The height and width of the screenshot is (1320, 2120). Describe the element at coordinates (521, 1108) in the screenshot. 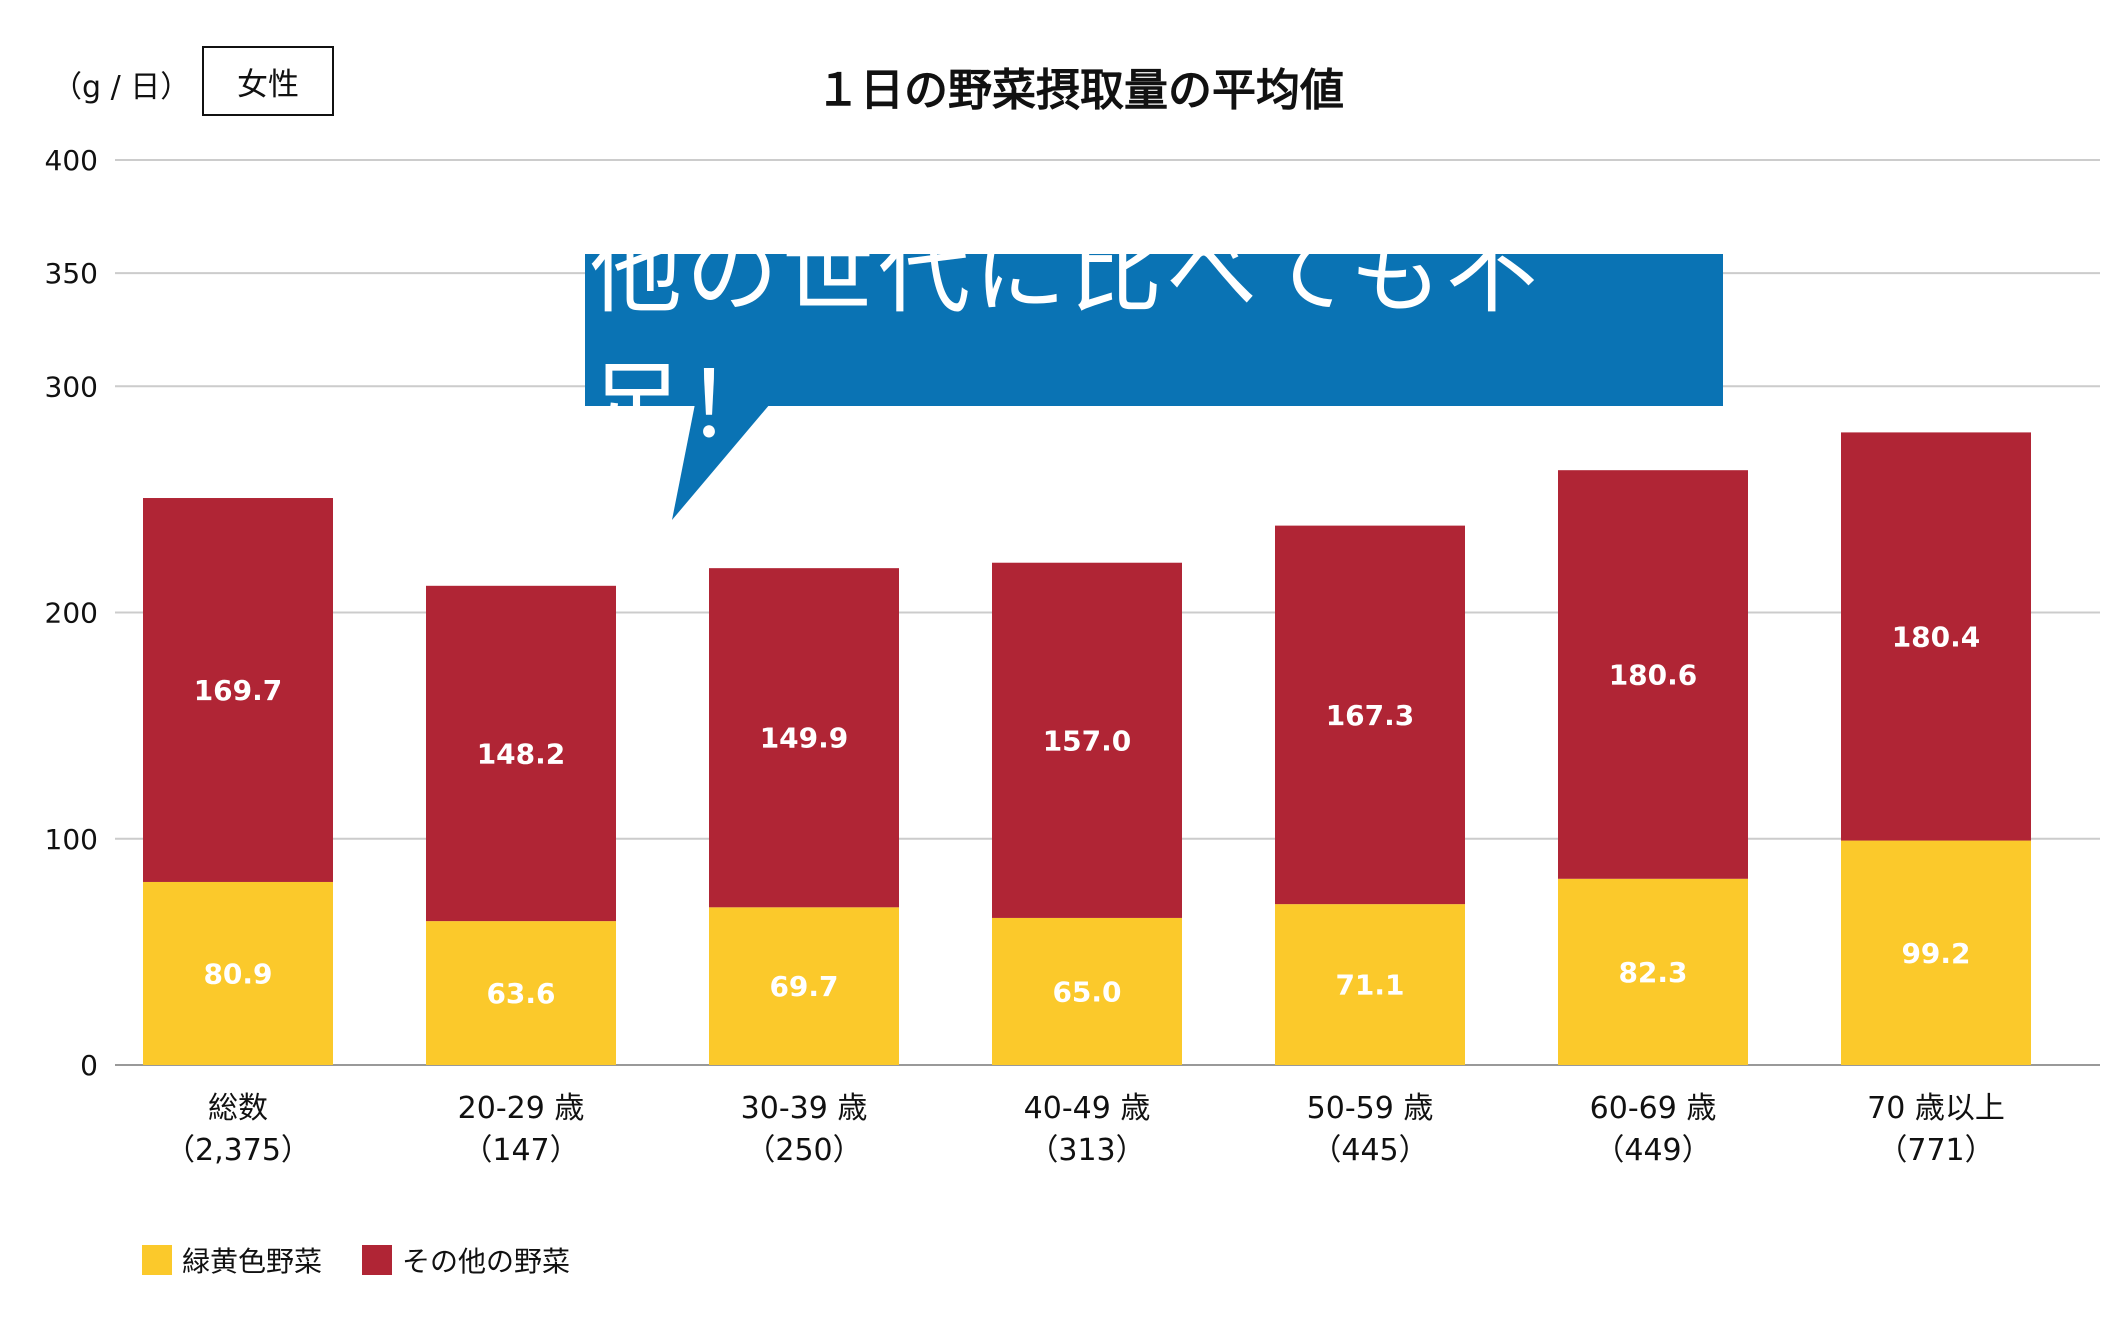

I see `x-tick-label: 20-29 歳` at that location.